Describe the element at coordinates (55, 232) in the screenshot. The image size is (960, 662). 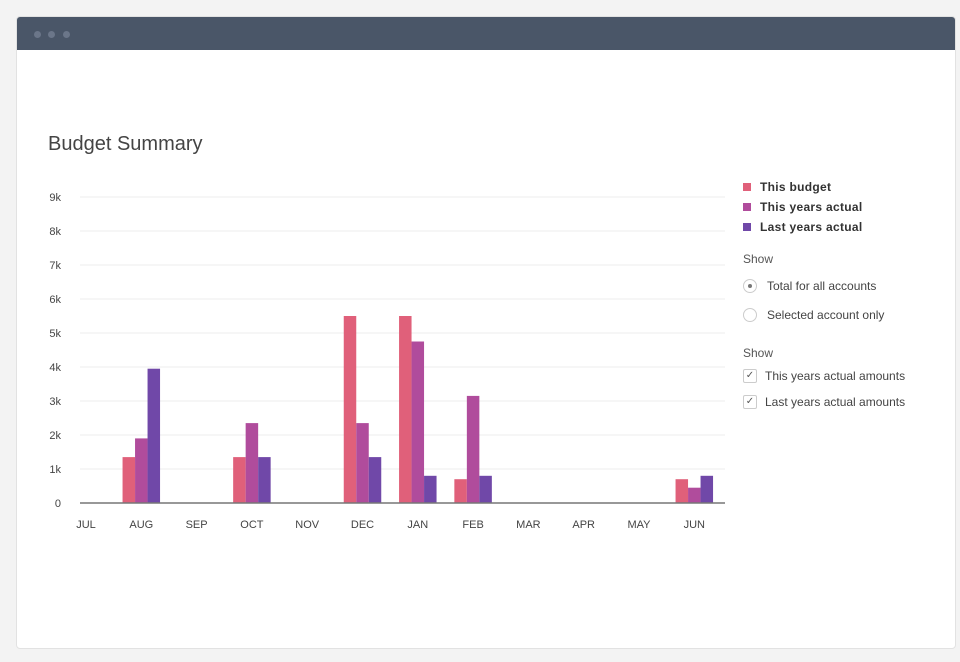
I see `y-tick-label: 8k` at that location.